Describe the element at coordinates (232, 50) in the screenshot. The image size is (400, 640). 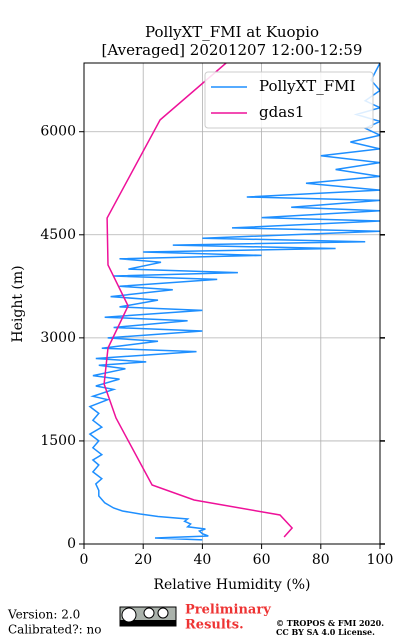
I see `chart-subtitle: [Averaged] 20201207 12:00-12:59` at that location.